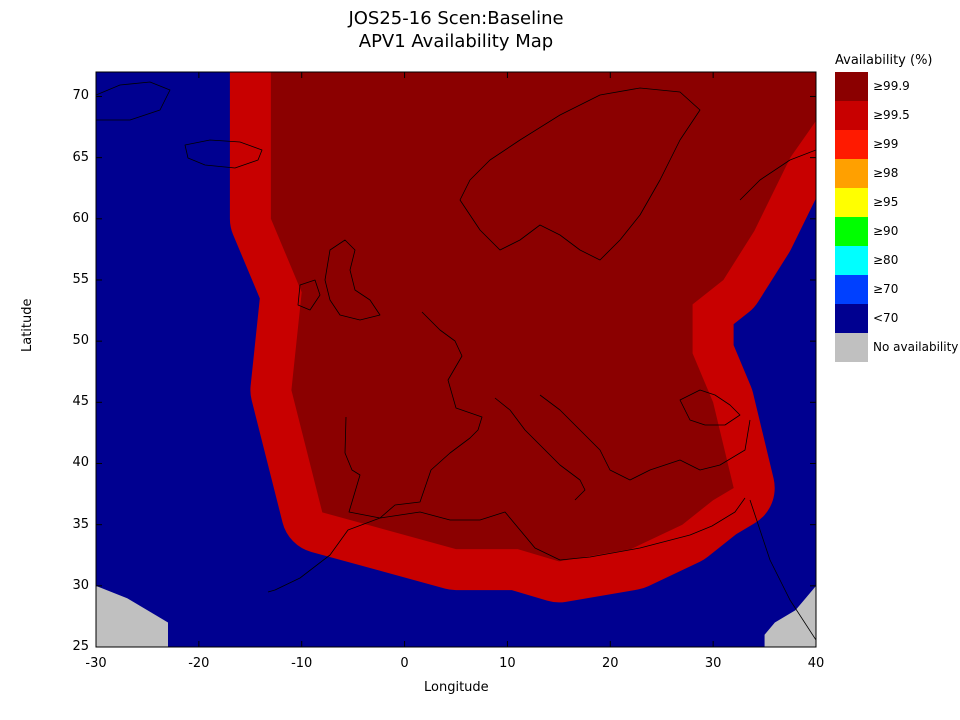 Image resolution: width=960 pixels, height=720 pixels. I want to click on coastline-italy, so click(540, 449).